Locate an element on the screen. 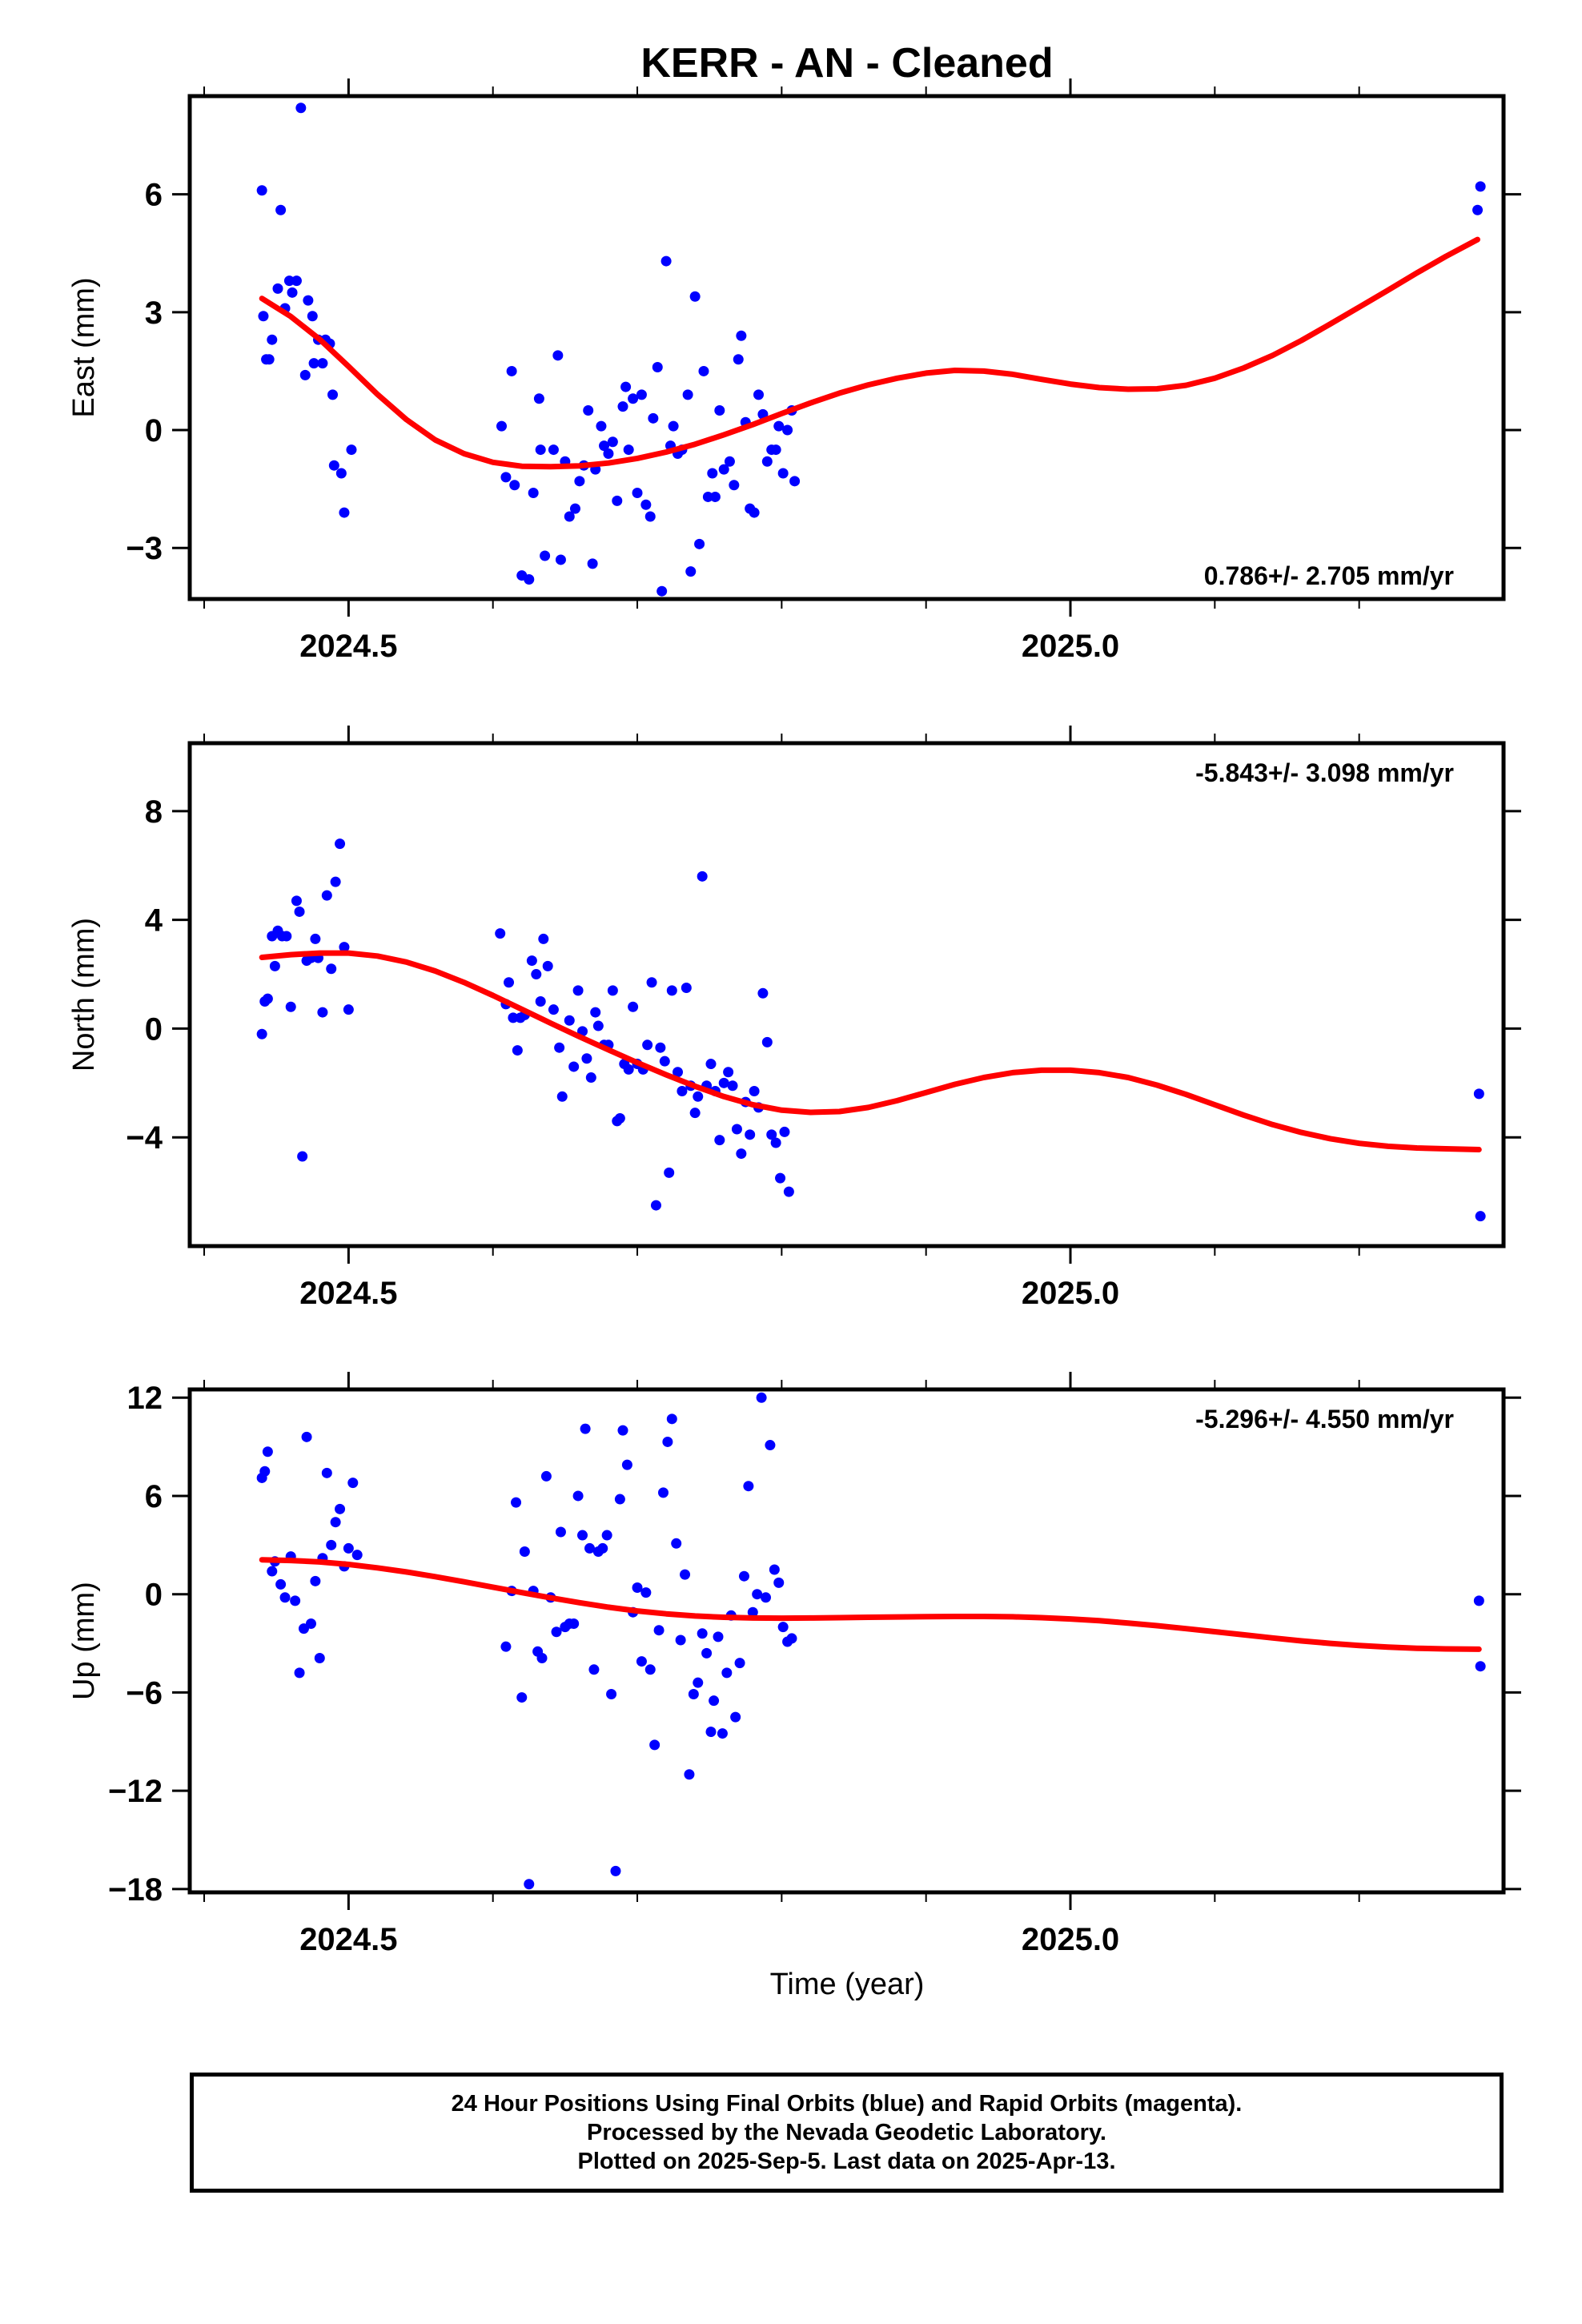 The height and width of the screenshot is (2324, 1582). y-tick-label-north: 0 is located at coordinates (154, 1029).